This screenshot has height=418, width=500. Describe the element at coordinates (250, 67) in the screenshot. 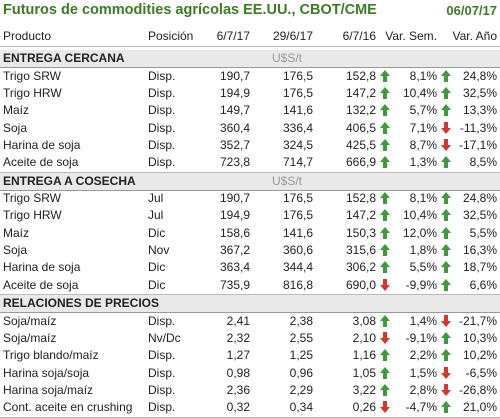

I see `section-rule` at that location.